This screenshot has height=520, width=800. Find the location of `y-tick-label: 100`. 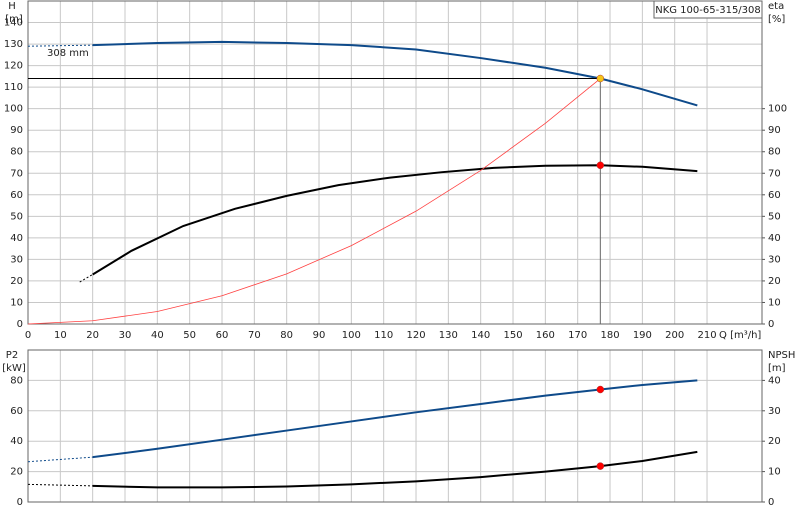

y-tick-label: 100 is located at coordinates (13, 109).